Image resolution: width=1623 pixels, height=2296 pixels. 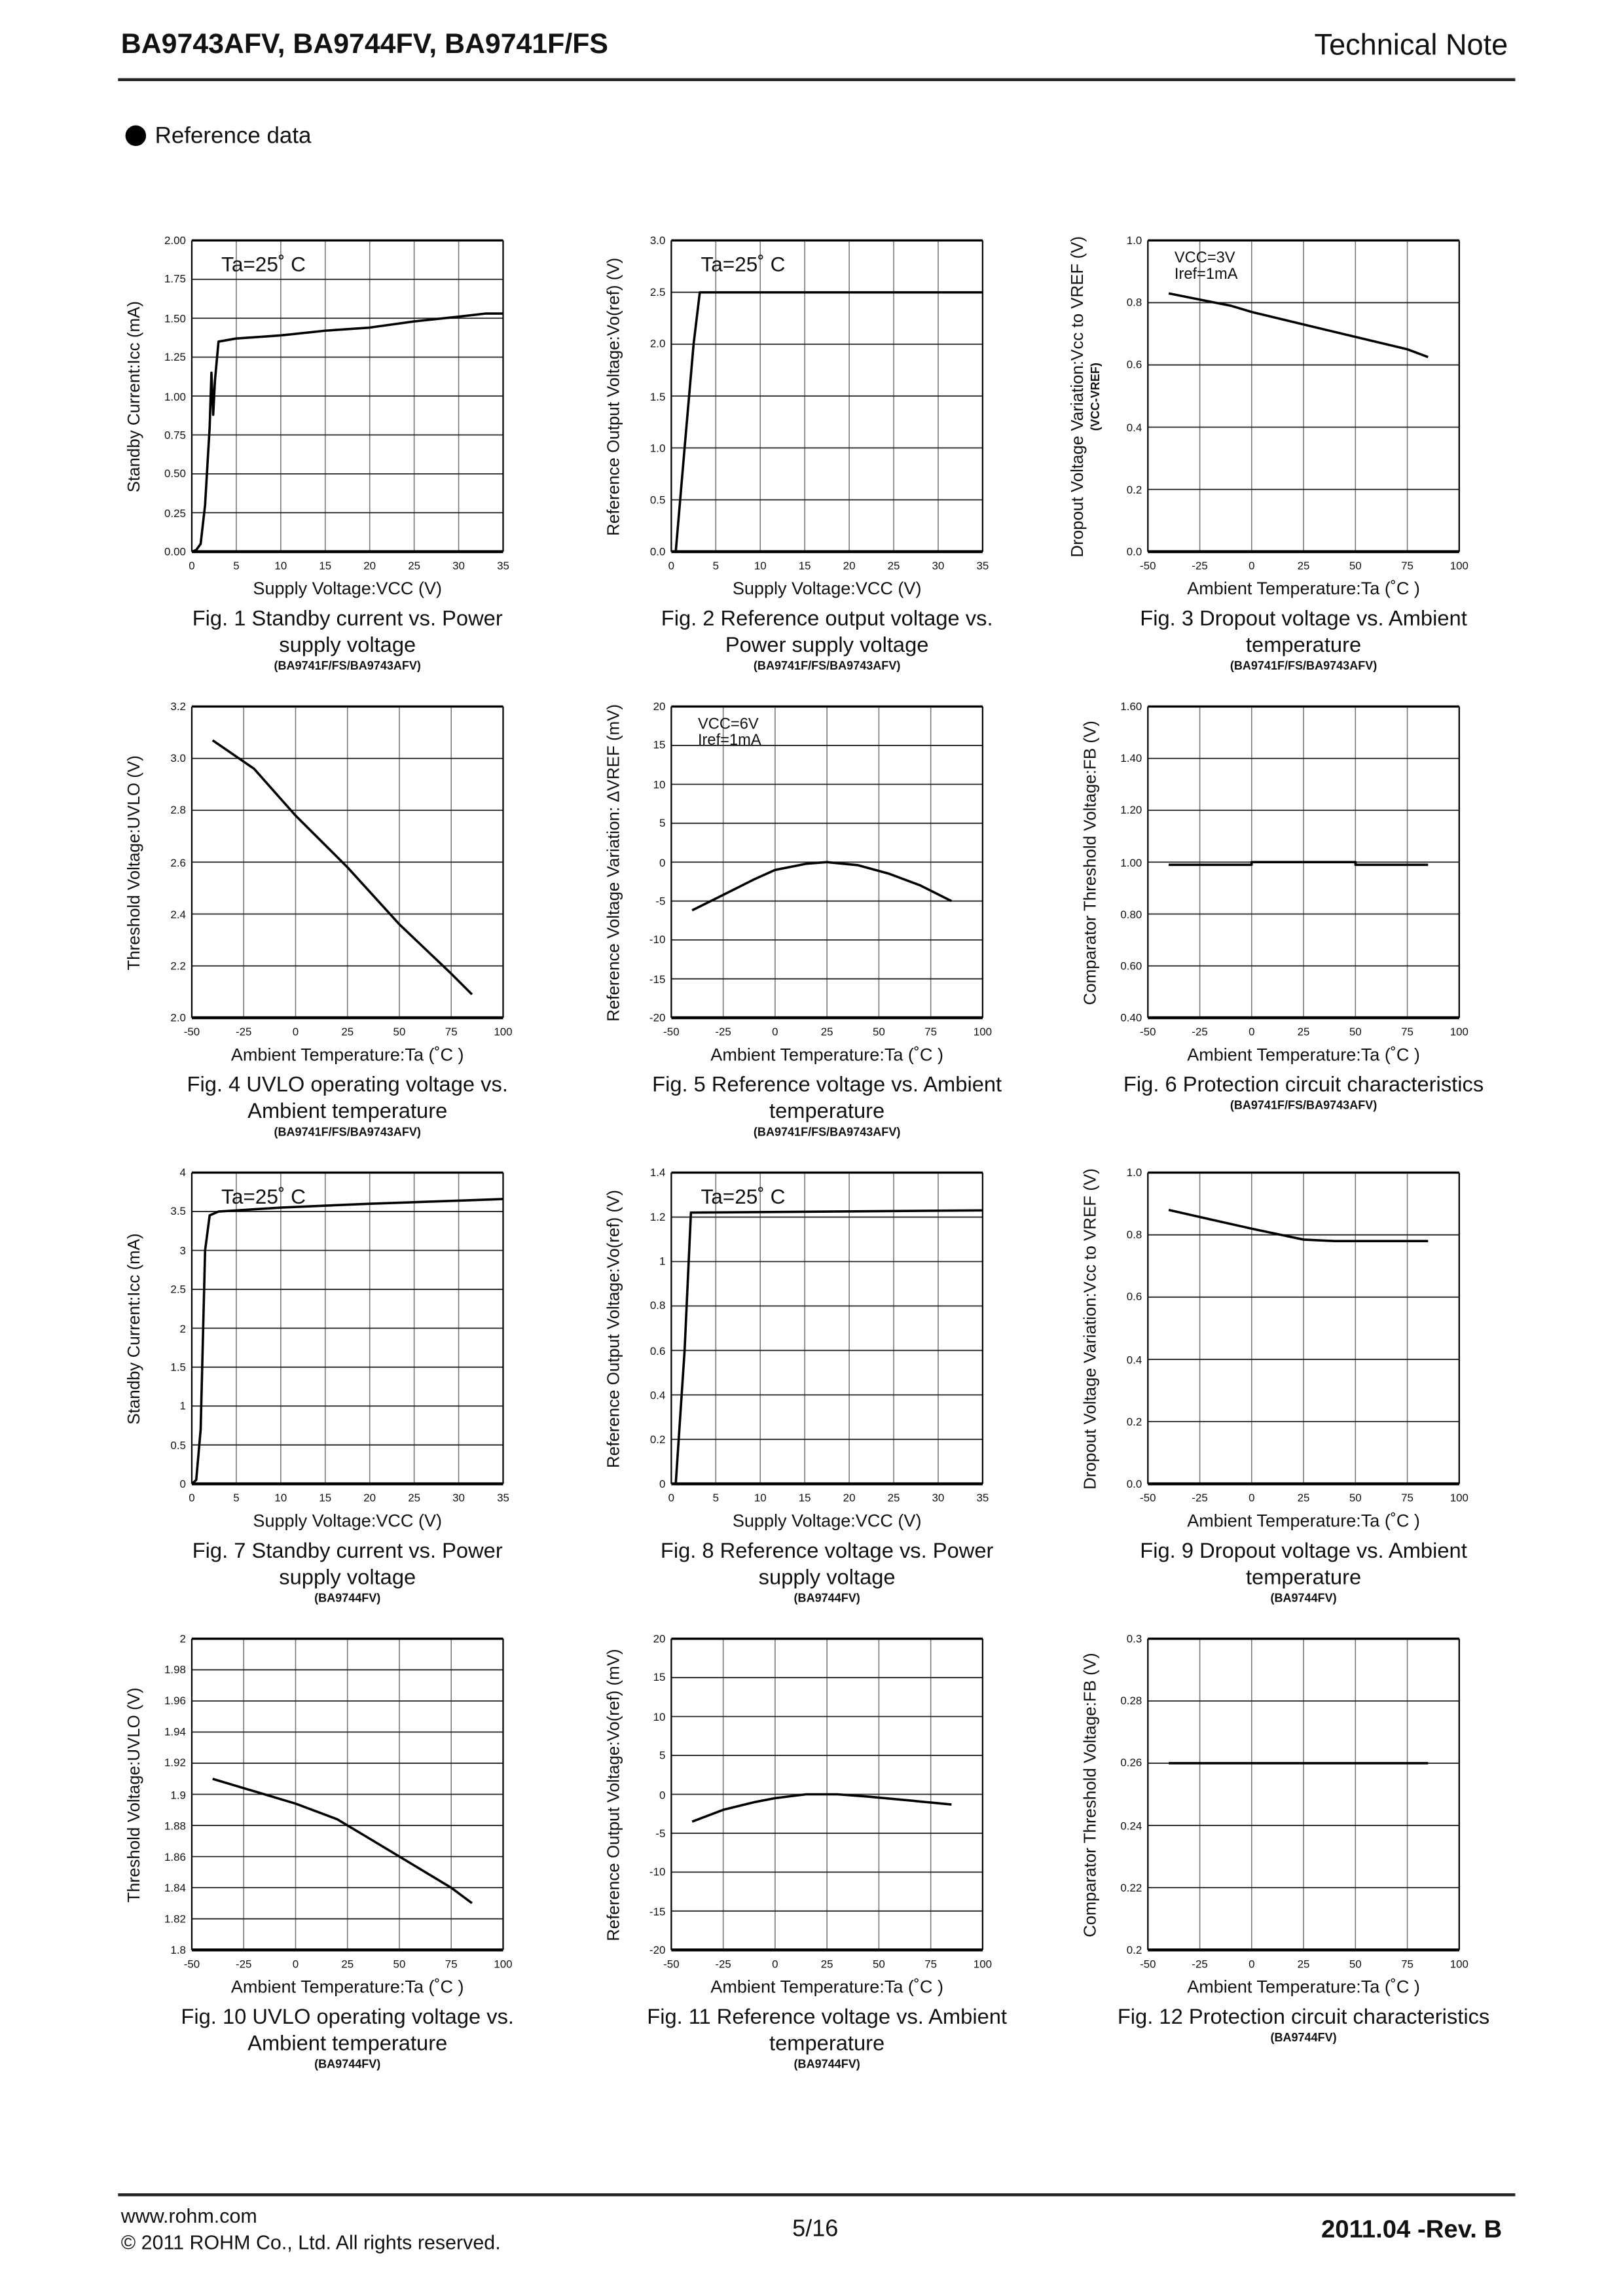 I want to click on page-number: 5/16, so click(x=815, y=2229).